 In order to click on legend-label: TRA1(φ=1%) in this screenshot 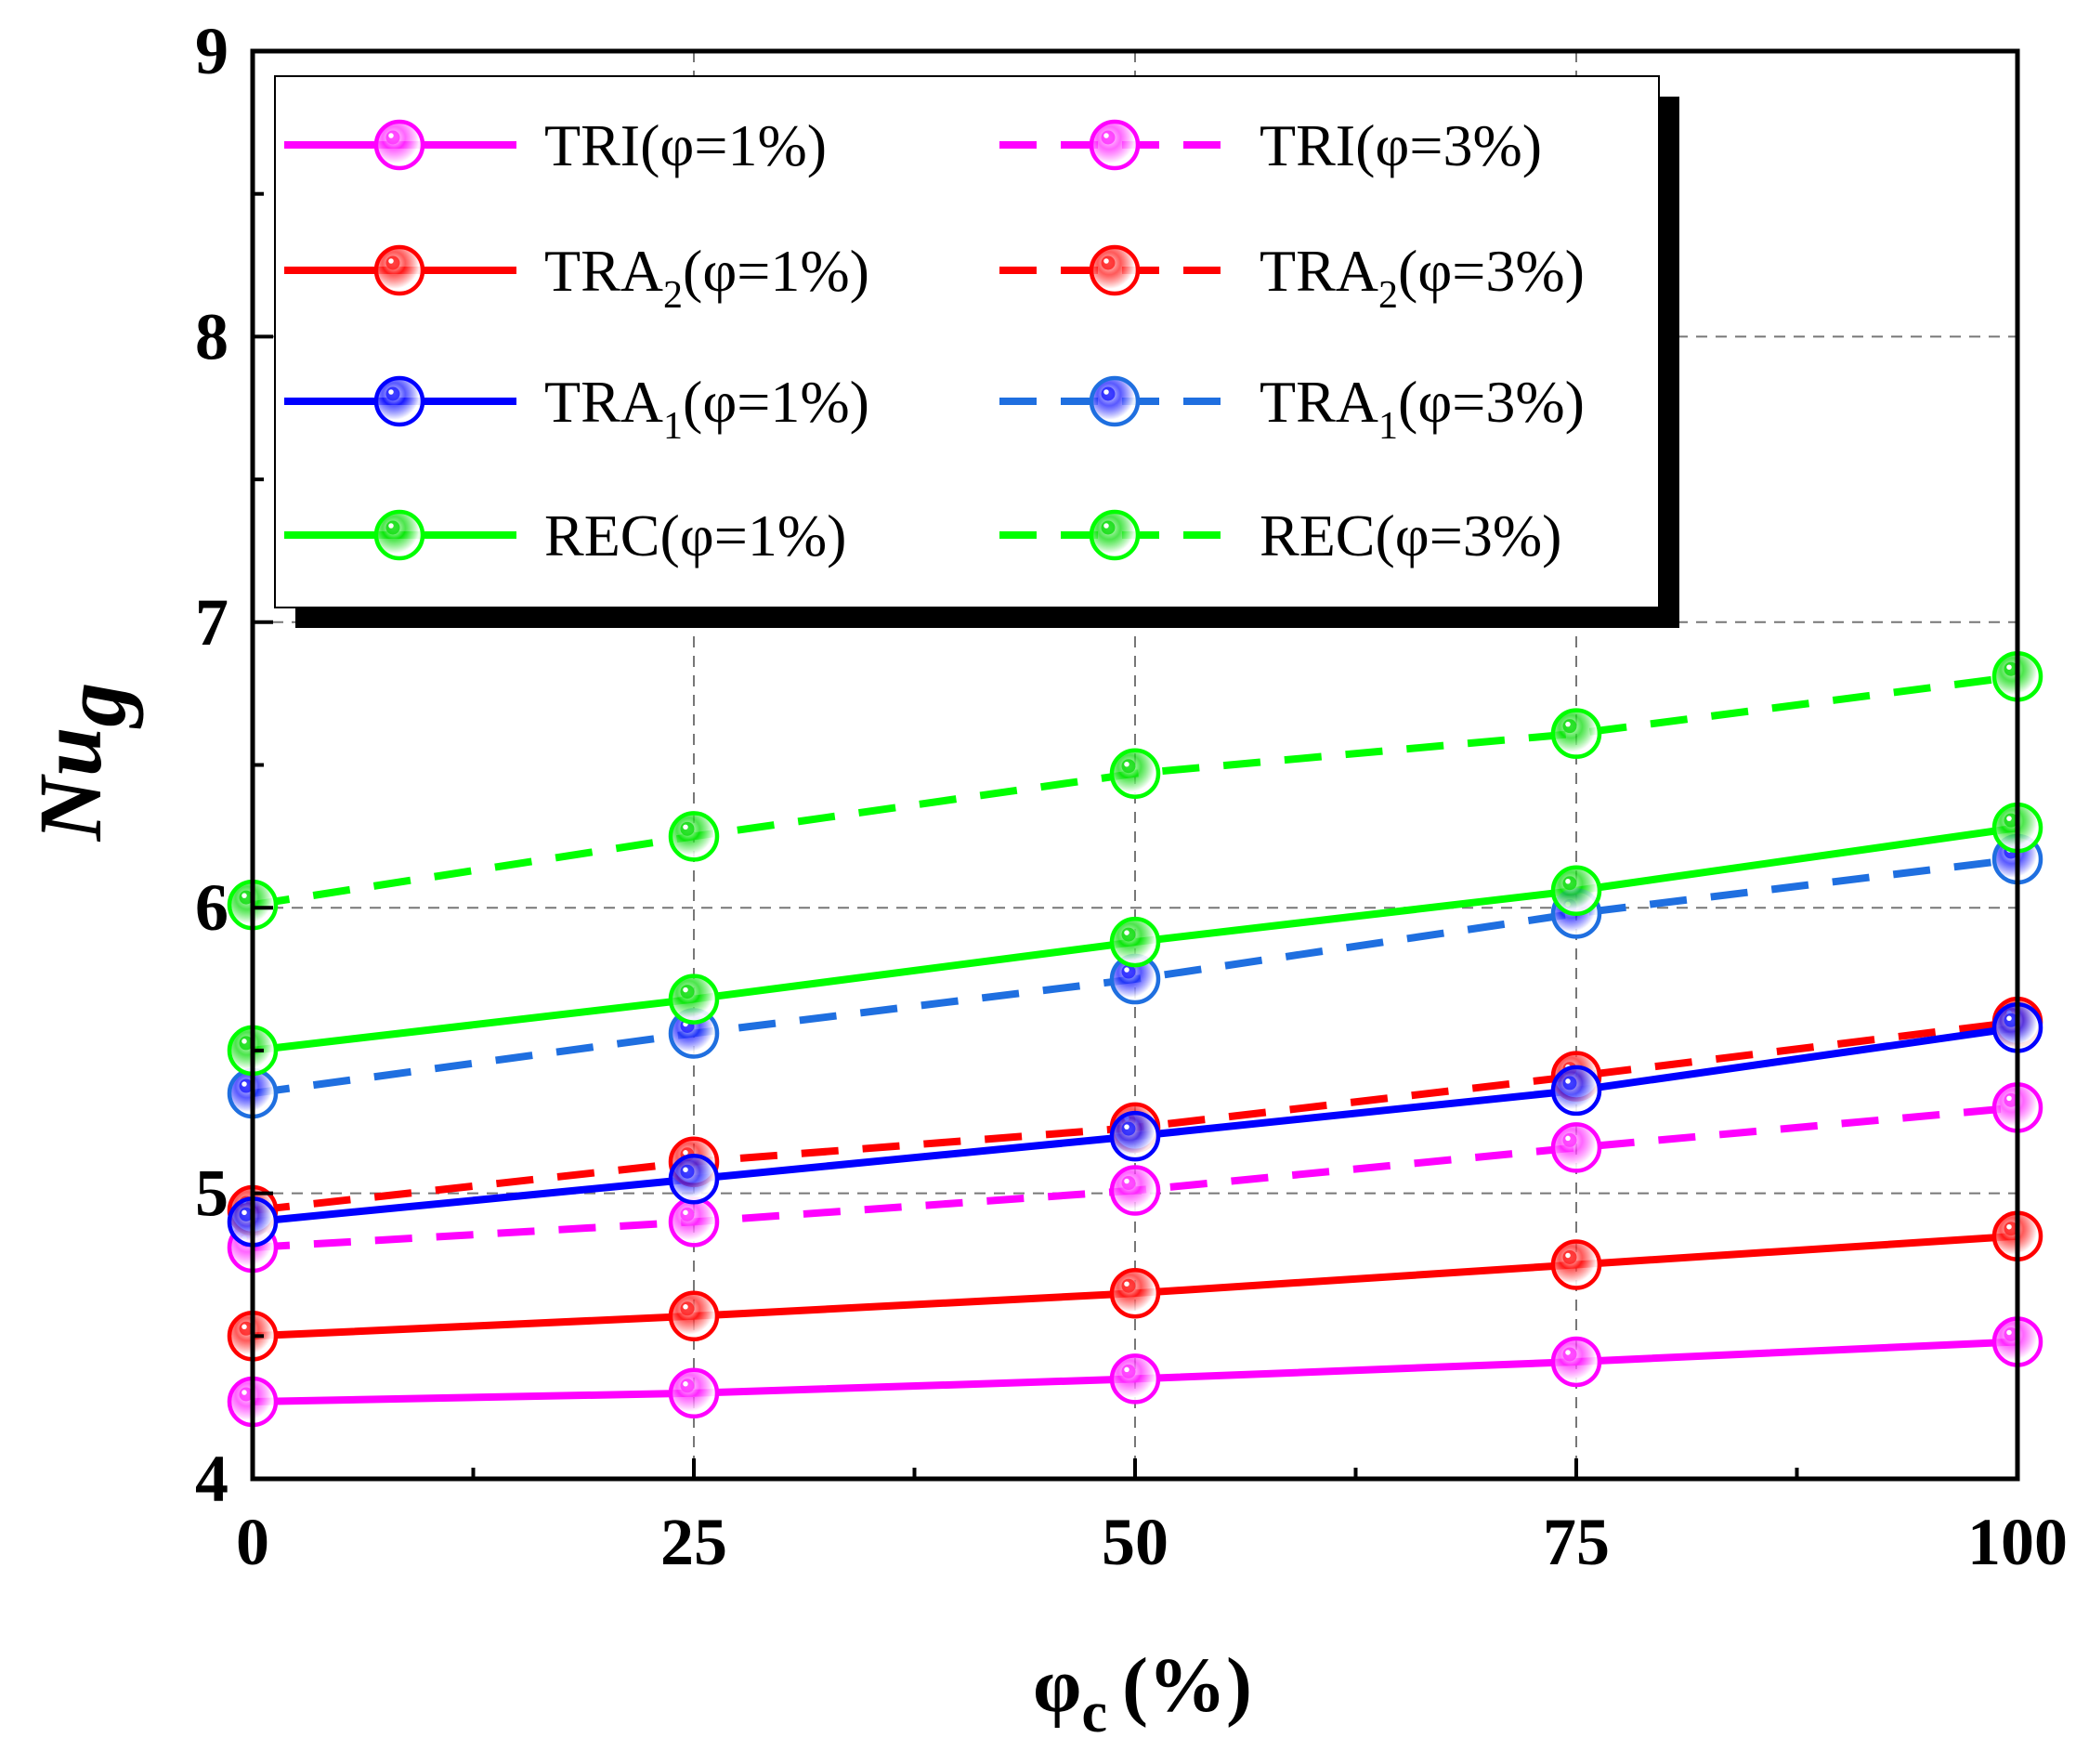, I will do `click(707, 408)`.